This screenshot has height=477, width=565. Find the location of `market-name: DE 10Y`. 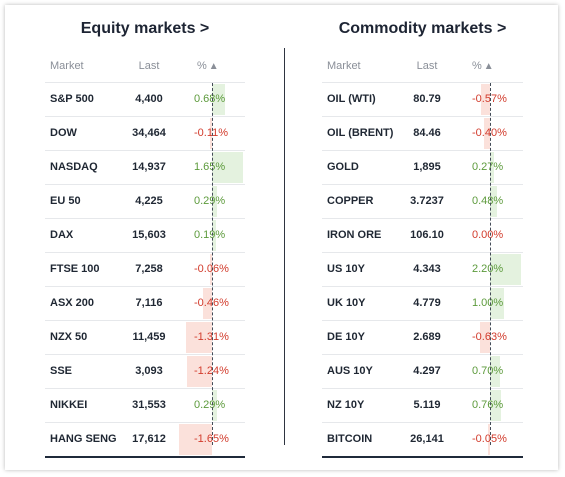

market-name: DE 10Y is located at coordinates (346, 337).